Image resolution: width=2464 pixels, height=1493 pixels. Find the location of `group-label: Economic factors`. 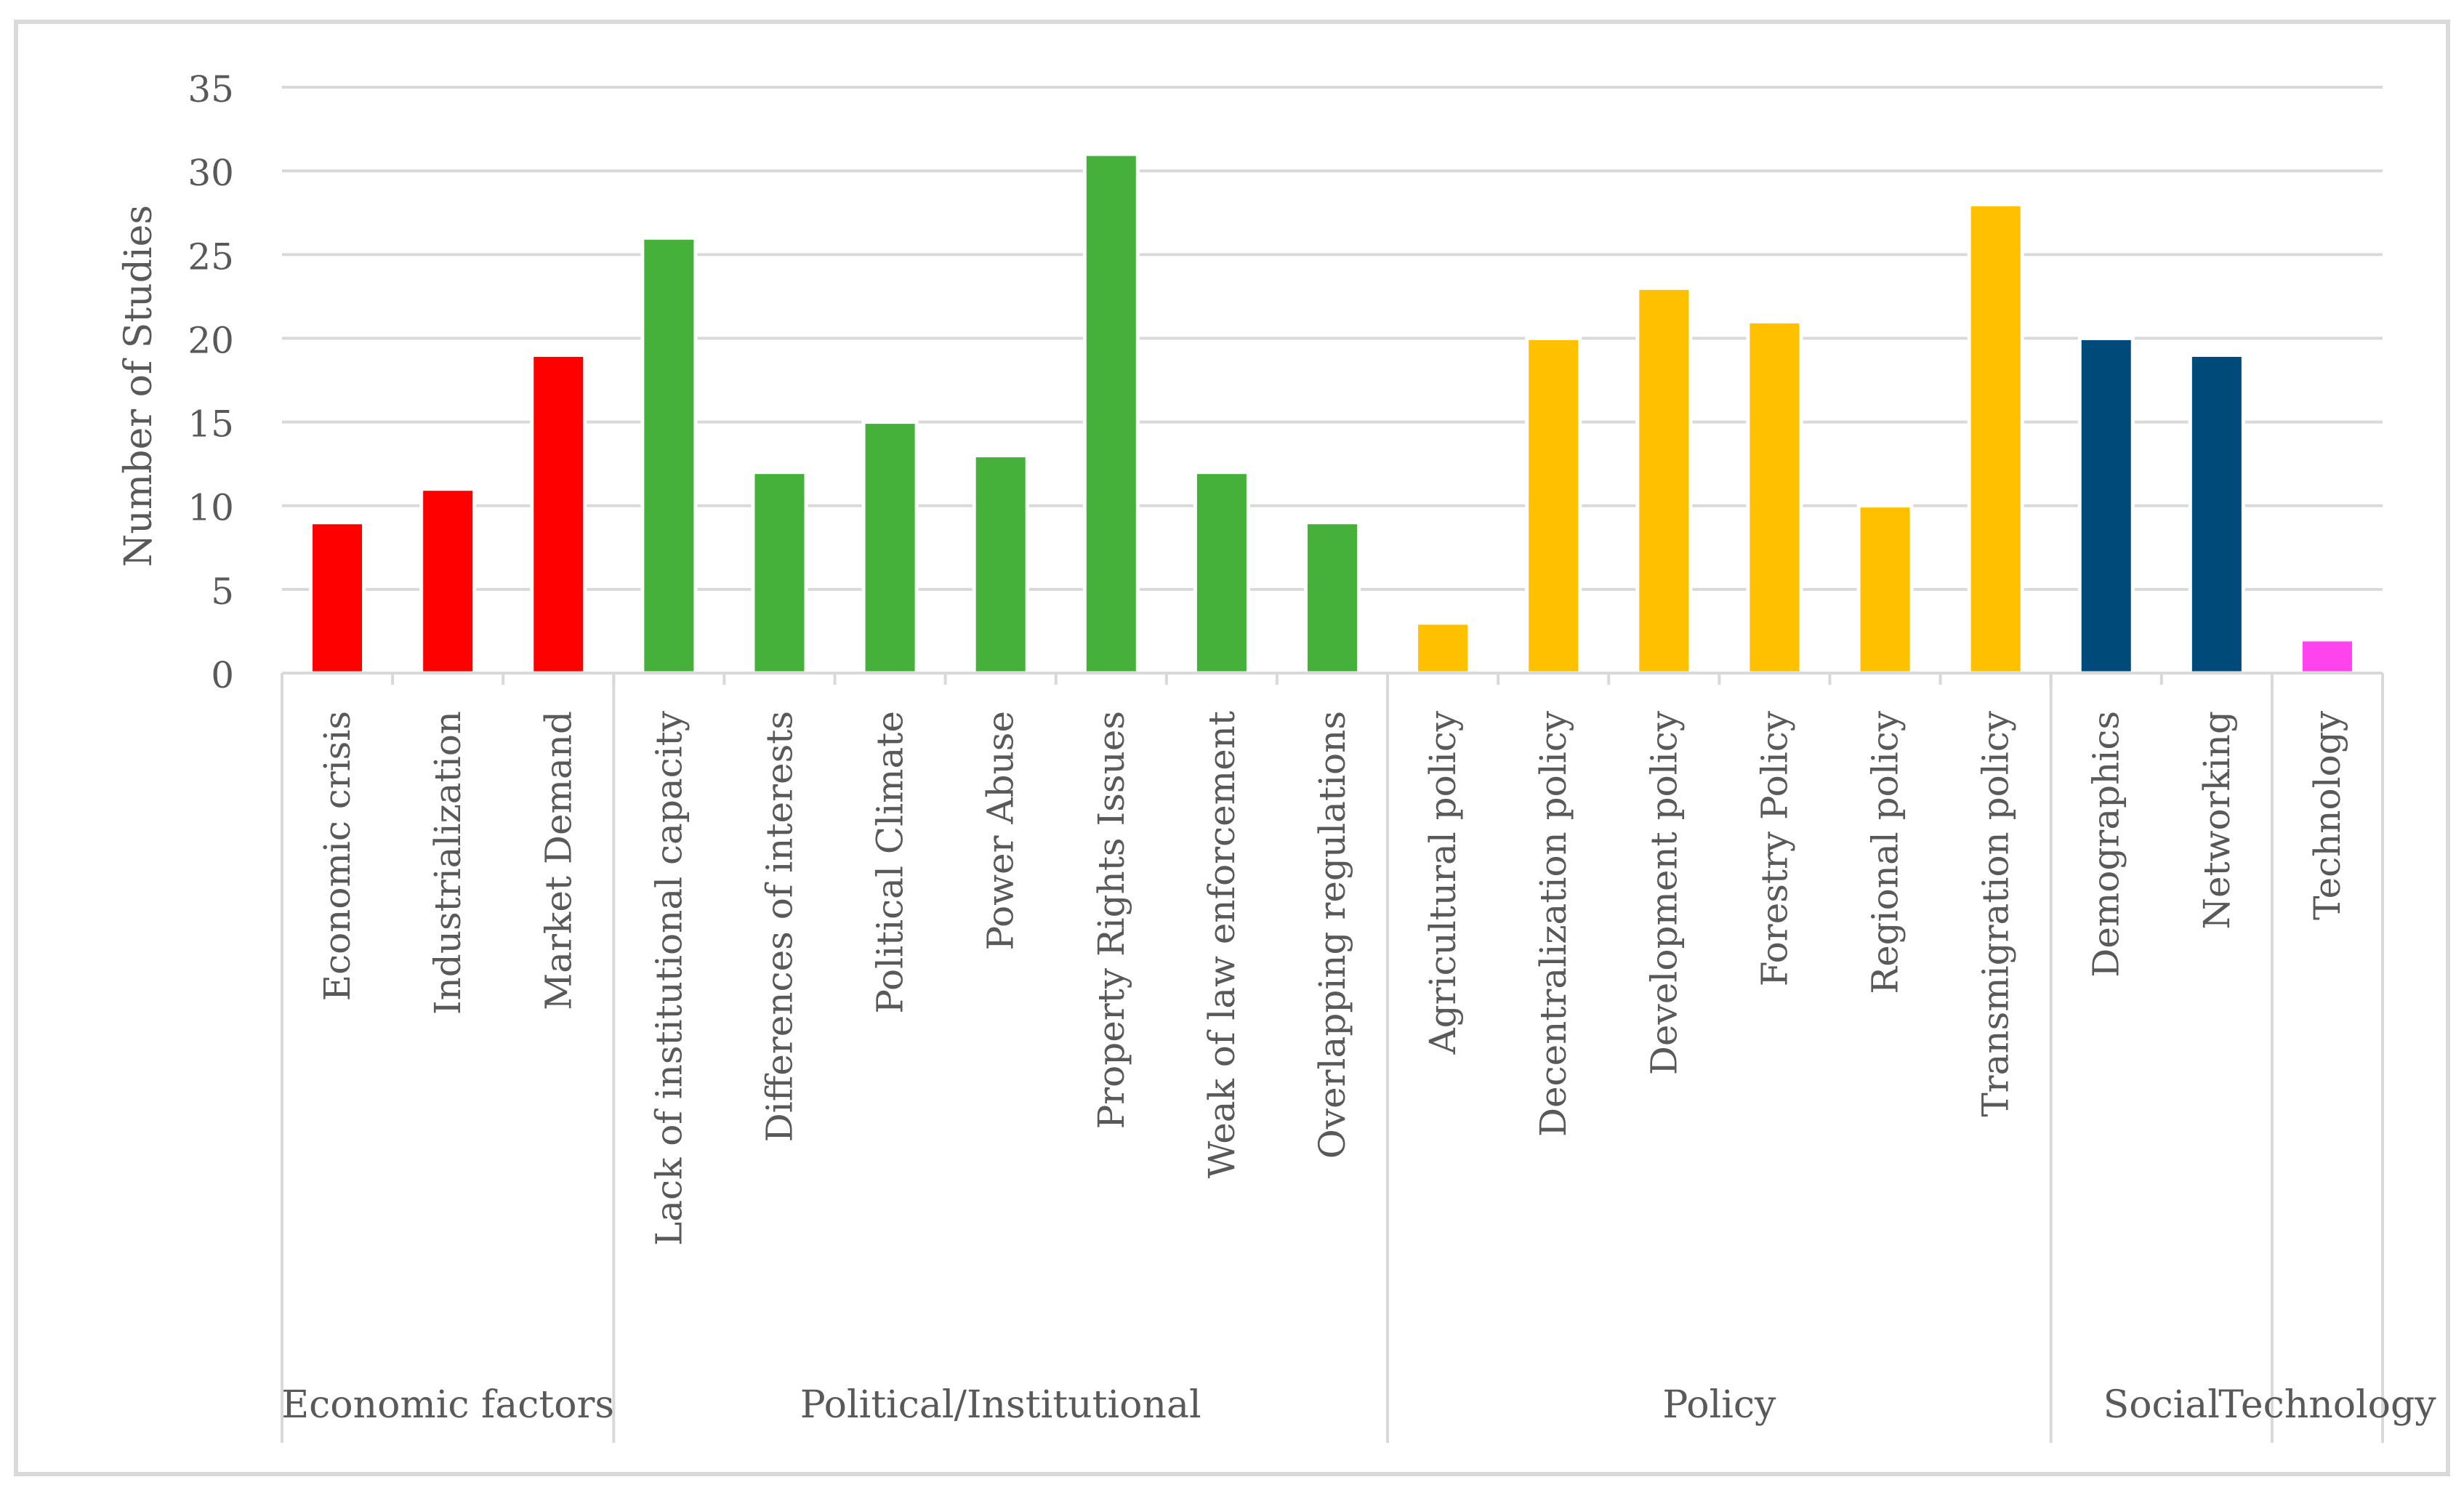

group-label: Economic factors is located at coordinates (447, 1405).